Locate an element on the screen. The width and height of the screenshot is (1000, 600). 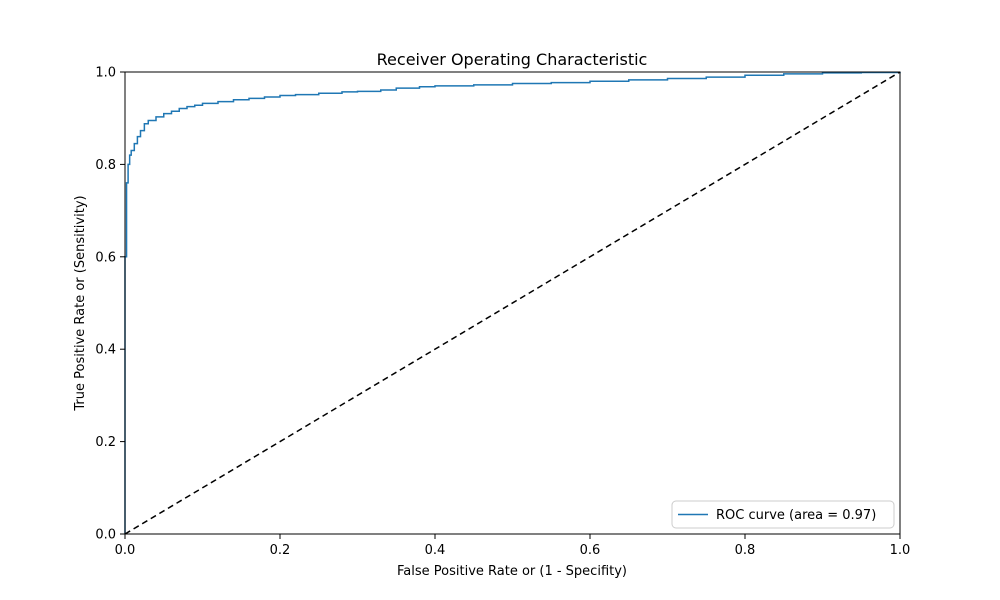
x-tick-label: 0.4 is located at coordinates (435, 550).